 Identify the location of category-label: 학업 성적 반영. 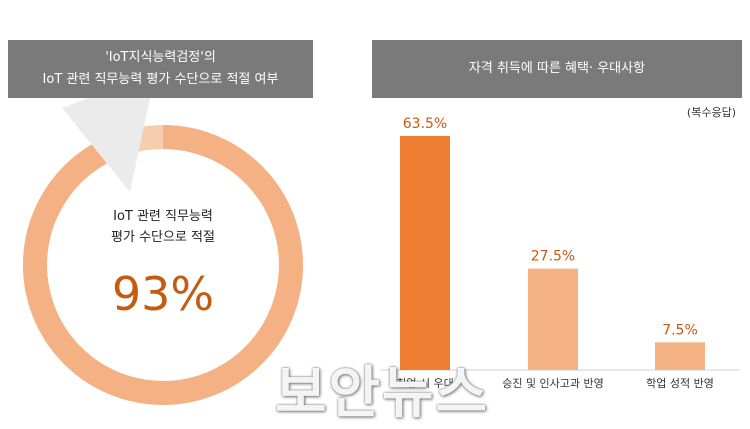
(680, 383).